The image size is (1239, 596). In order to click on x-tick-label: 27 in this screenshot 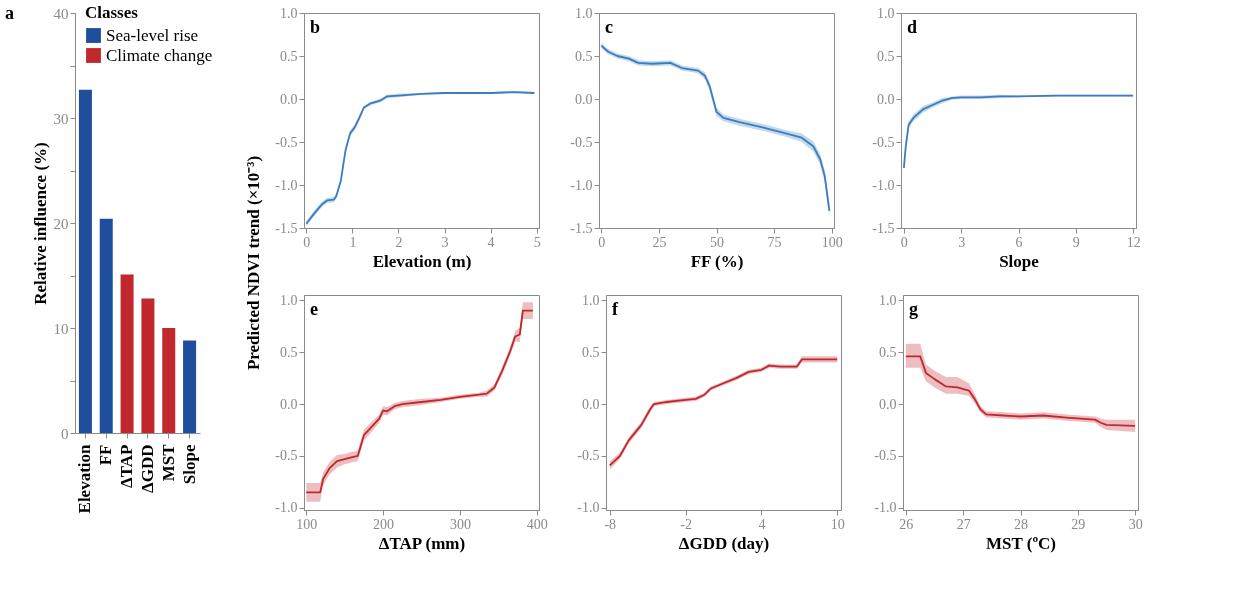, I will do `click(963, 524)`.